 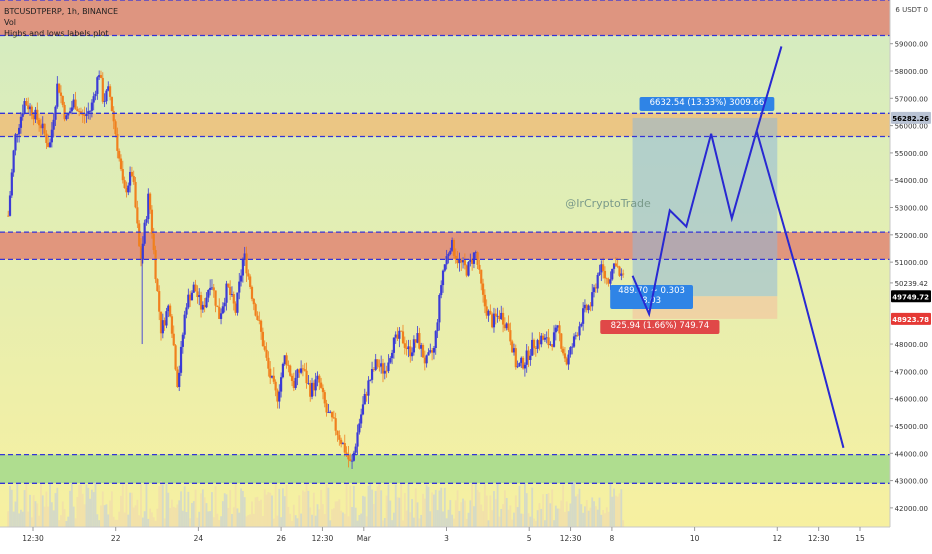 I want to click on volume-layer, so click(x=316, y=504).